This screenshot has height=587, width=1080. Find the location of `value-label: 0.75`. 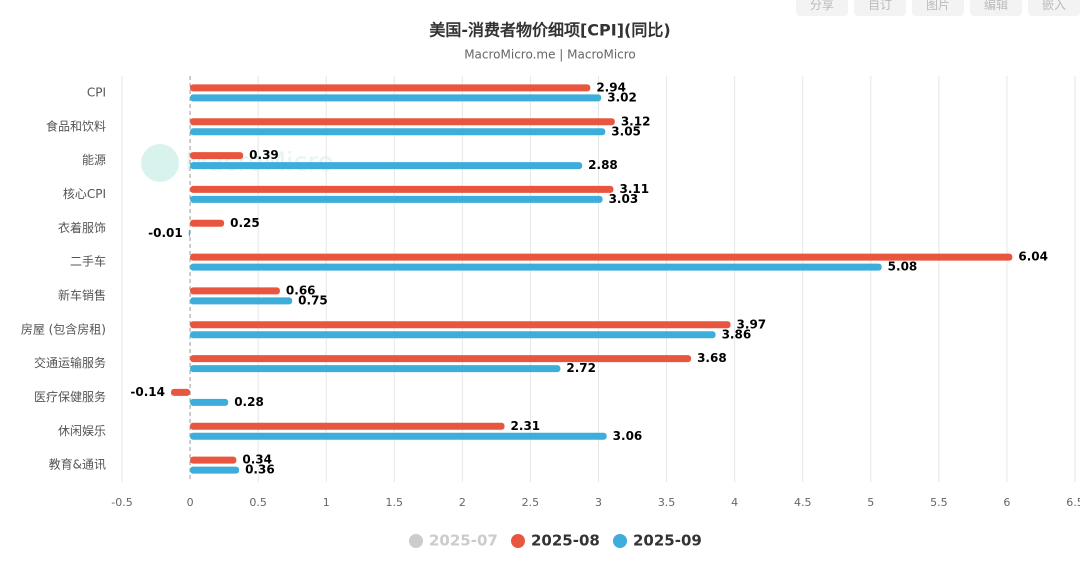

value-label: 0.75 is located at coordinates (313, 300).